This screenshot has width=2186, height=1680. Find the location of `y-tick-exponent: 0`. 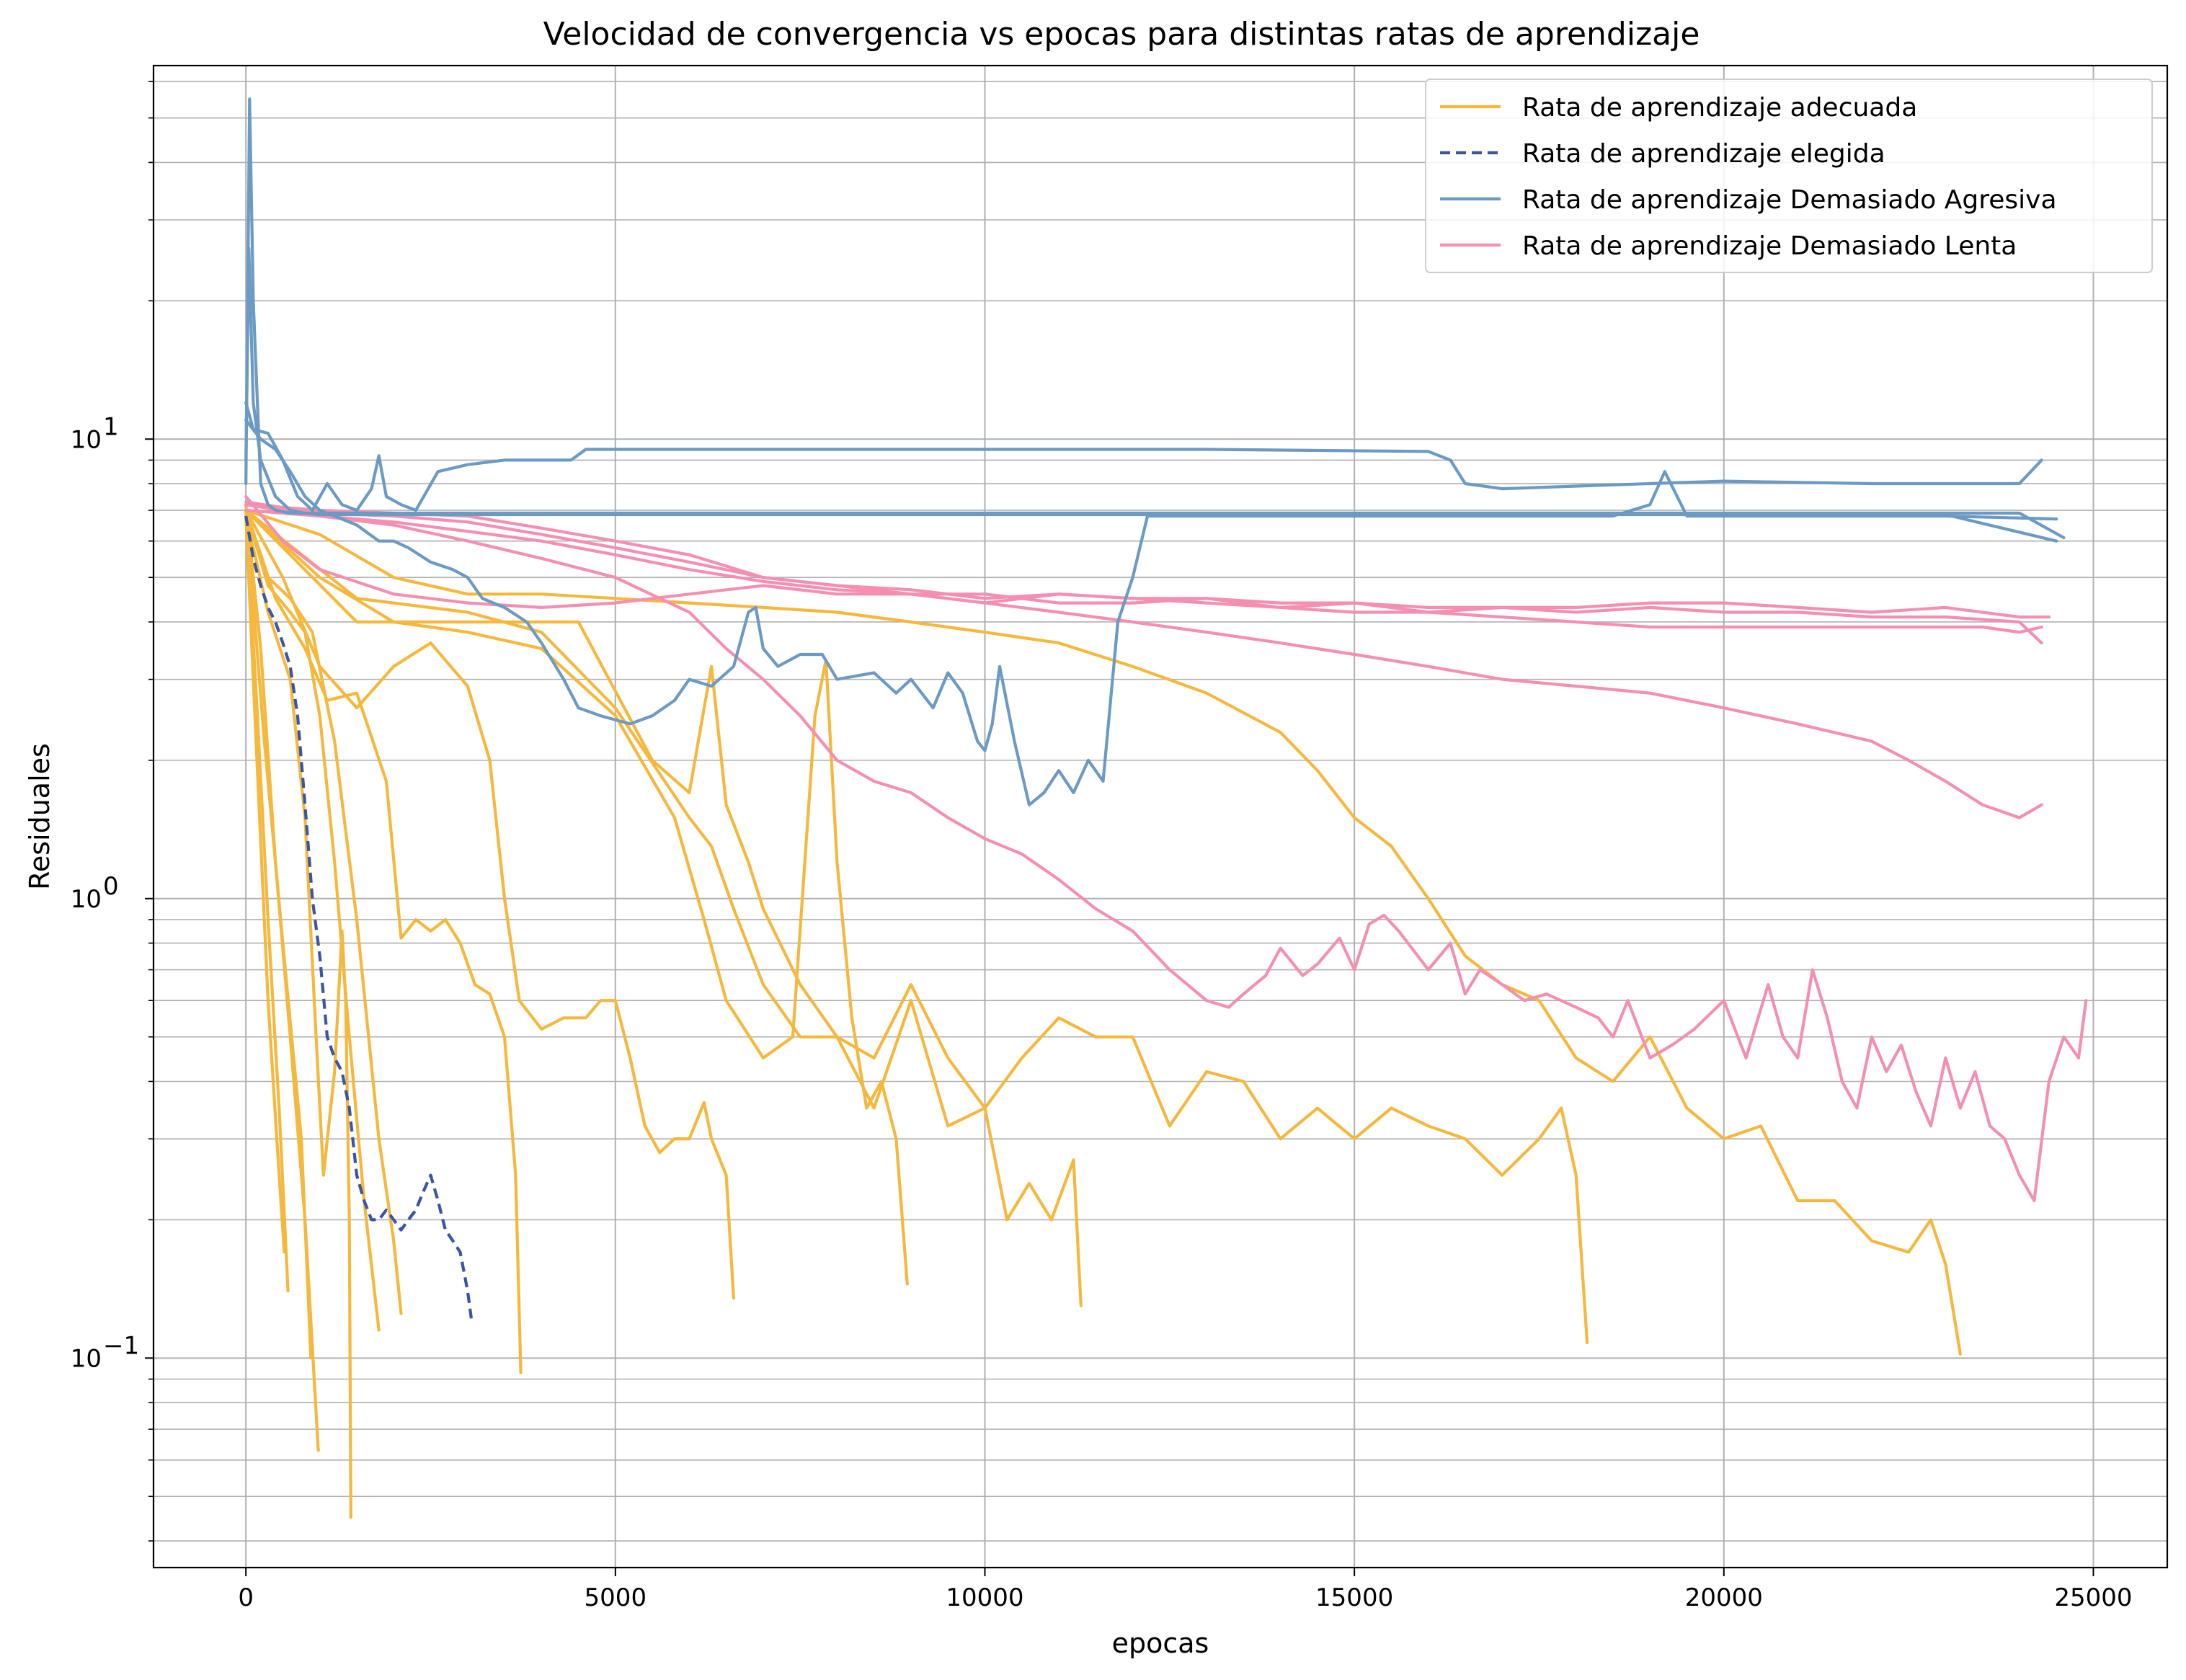

y-tick-exponent: 0 is located at coordinates (111, 886).